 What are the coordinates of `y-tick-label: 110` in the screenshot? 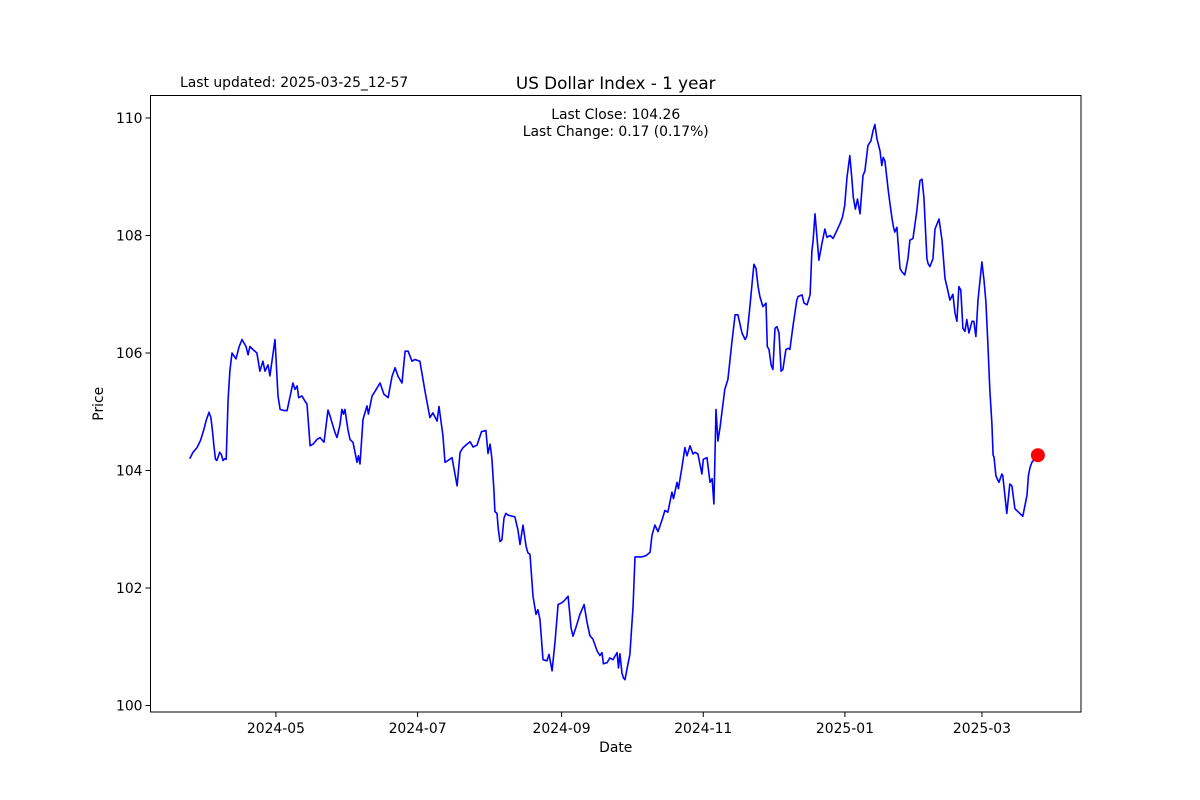 It's located at (129, 119).